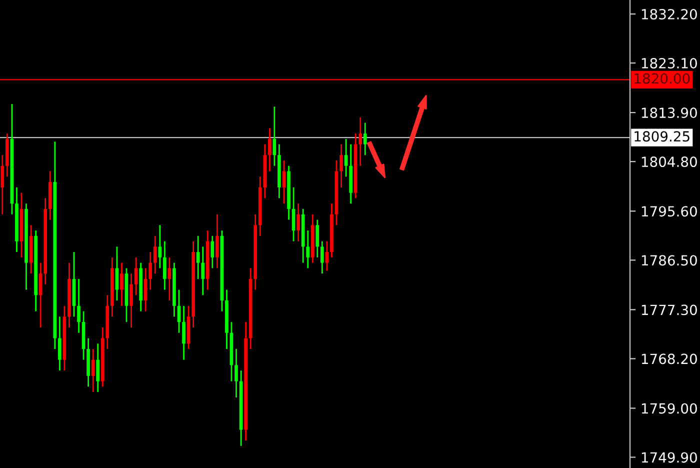  What do you see at coordinates (662, 78) in the screenshot?
I see `ref-line-label: 1820.00` at bounding box center [662, 78].